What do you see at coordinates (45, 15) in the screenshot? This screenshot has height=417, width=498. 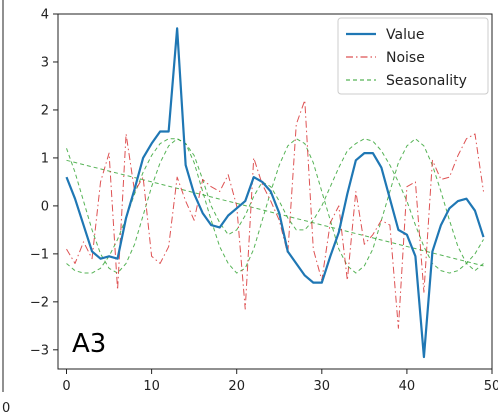 I see `y-tick-label: 4` at bounding box center [45, 15].